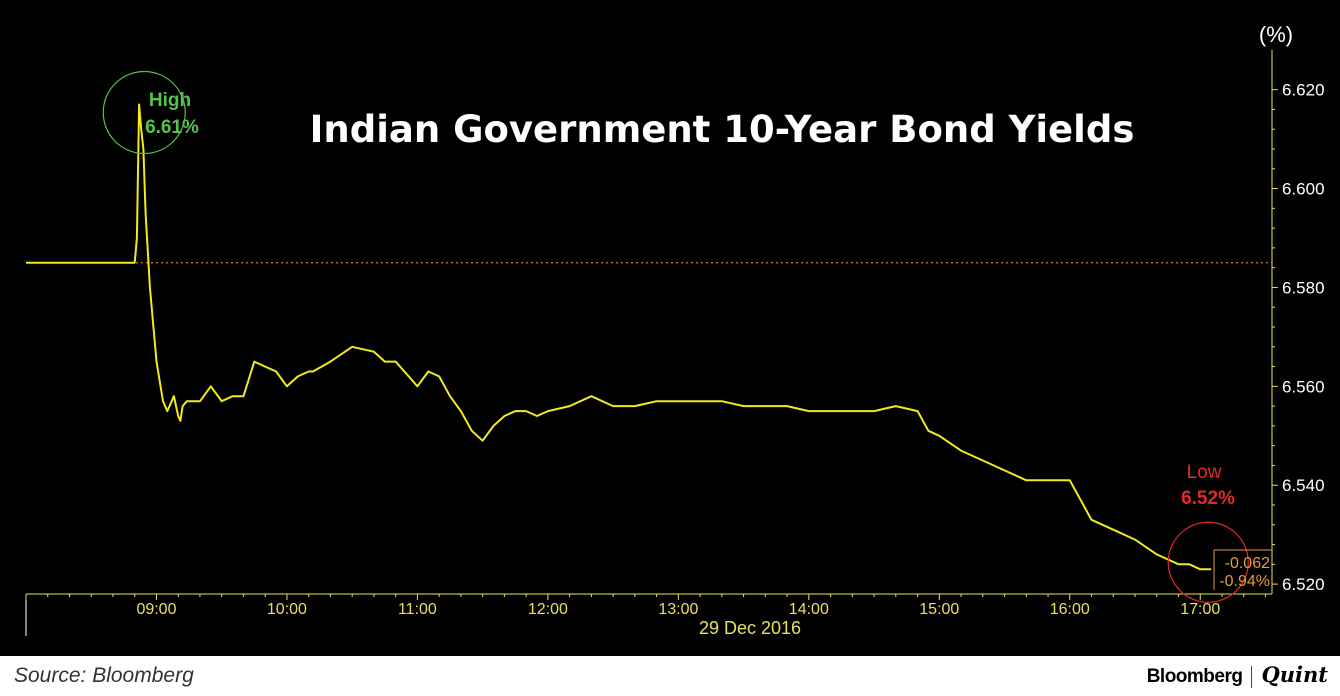 The image size is (1340, 696). Describe the element at coordinates (1303, 584) in the screenshot. I see `y-tick-label: 6.520` at that location.